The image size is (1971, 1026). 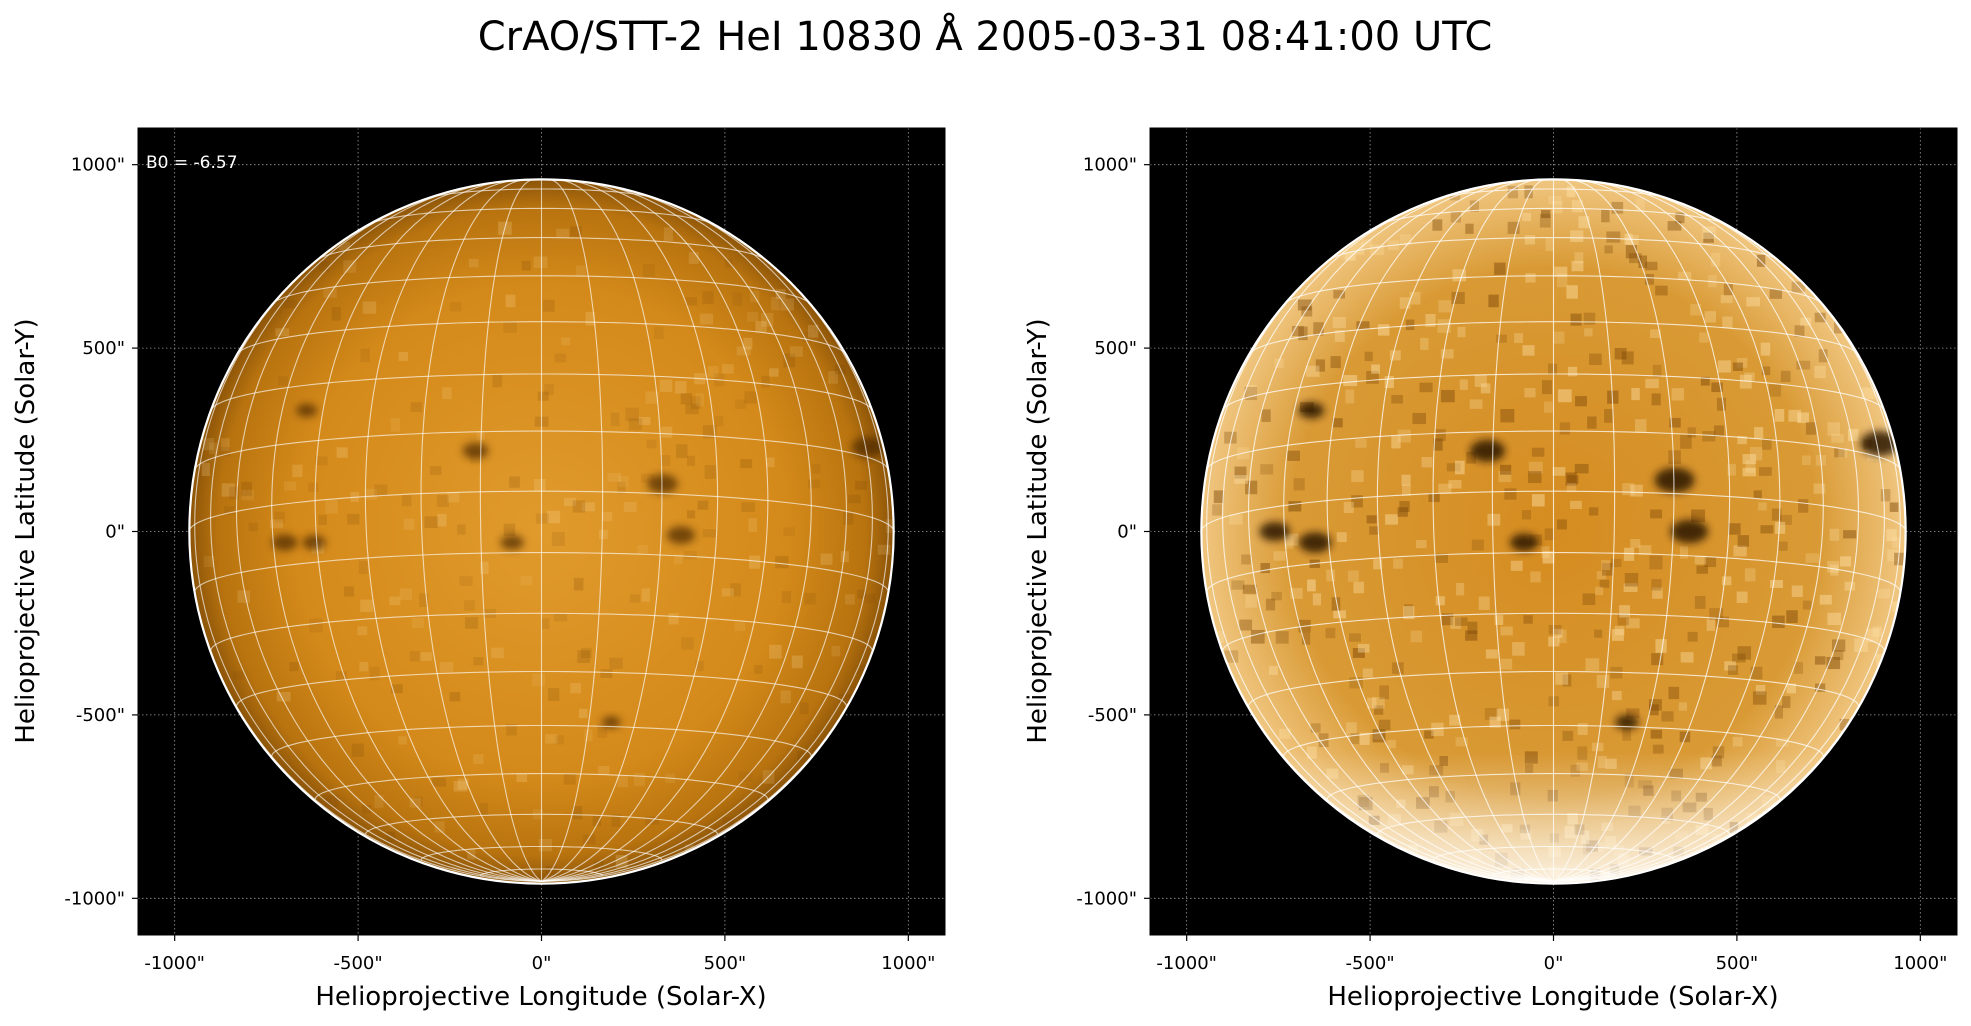 What do you see at coordinates (358, 963) in the screenshot?
I see `x-tick-label: -500"` at bounding box center [358, 963].